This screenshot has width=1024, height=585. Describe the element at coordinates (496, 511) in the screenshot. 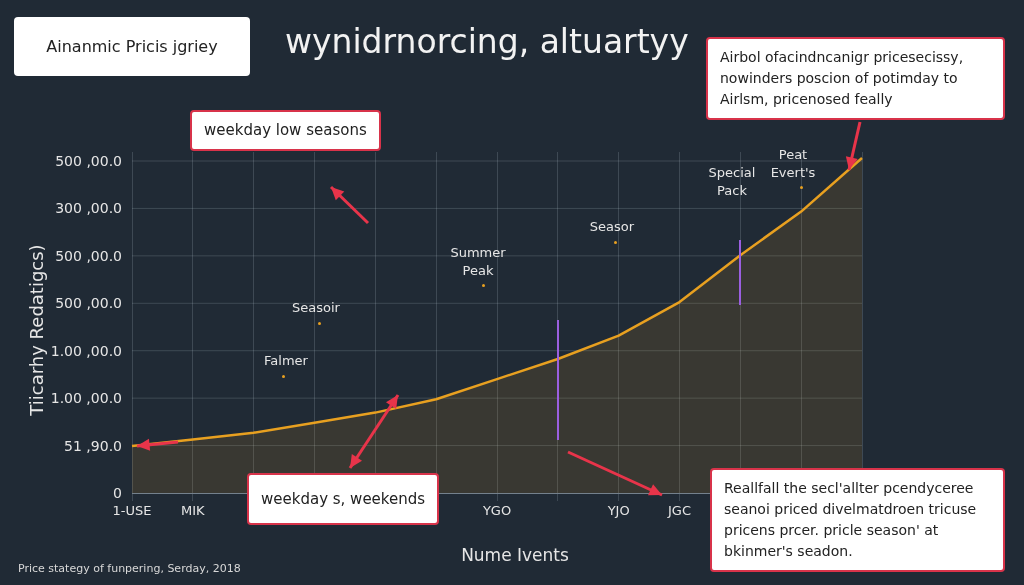

I see `x-tick-label: YGO` at that location.